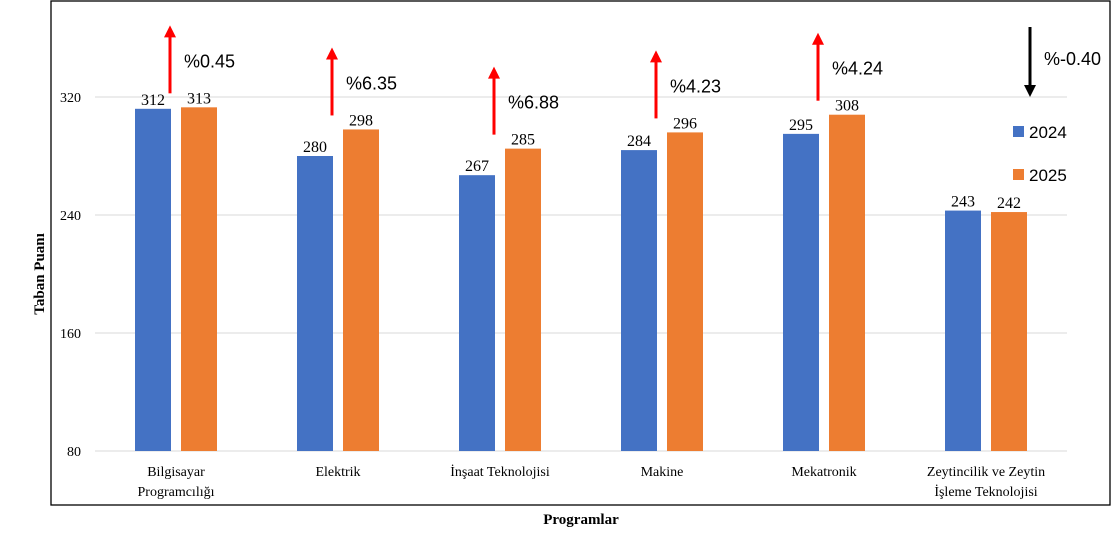 This screenshot has height=552, width=1112. I want to click on y-tick-label: 160, so click(70, 334).